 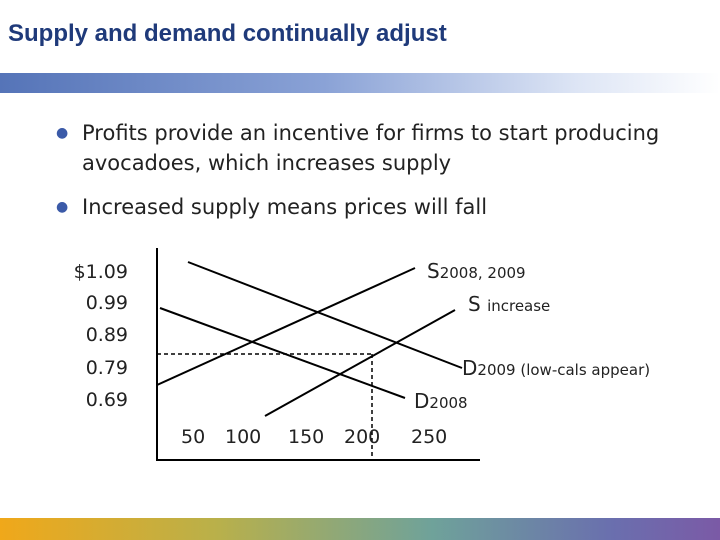 I want to click on supply-label-years: 2008, 2009, so click(x=482, y=273).